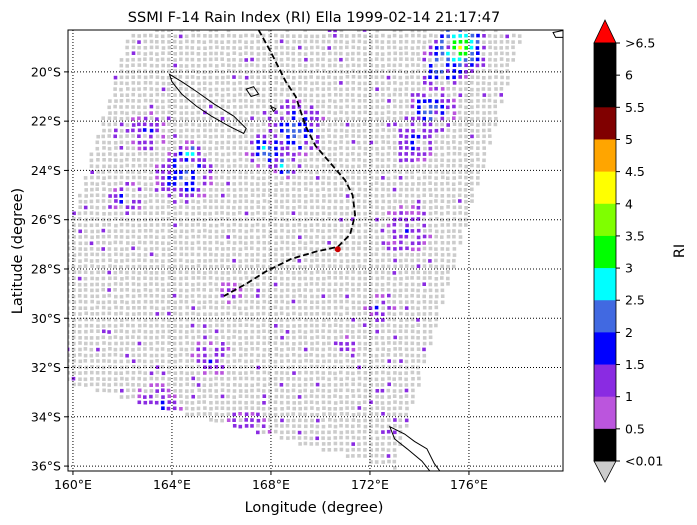 This screenshot has height=525, width=697. Describe the element at coordinates (557, 34) in the screenshot. I see `coastline` at that location.